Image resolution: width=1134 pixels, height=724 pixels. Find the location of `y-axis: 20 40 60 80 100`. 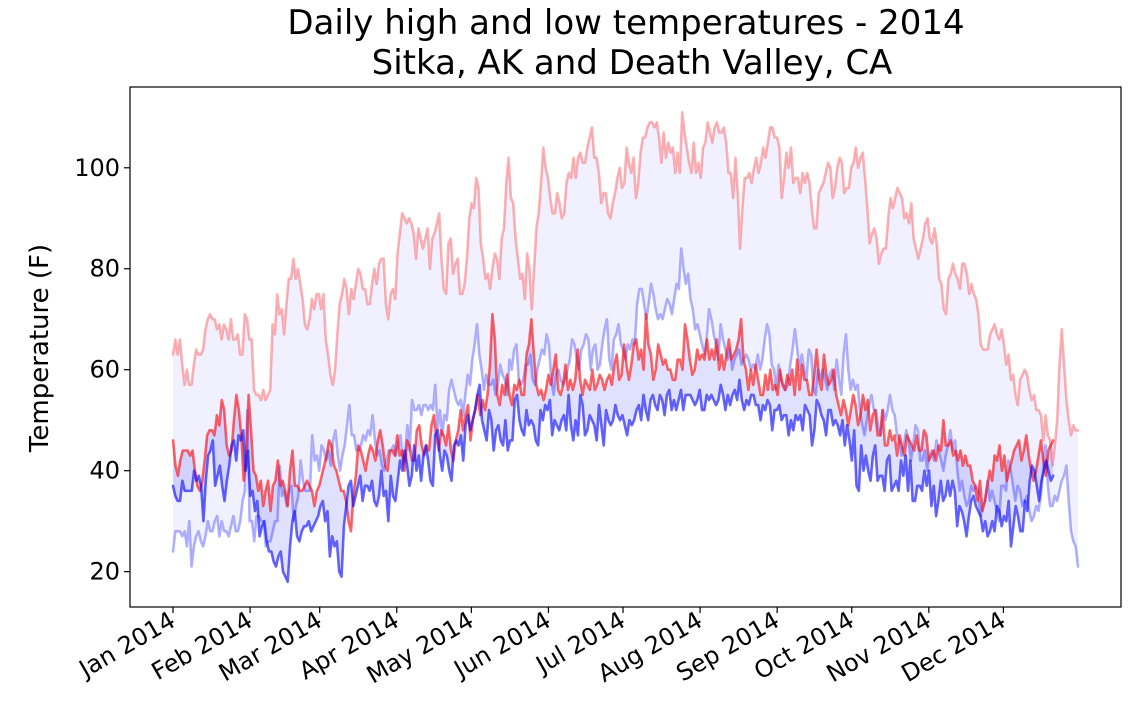

y-axis: 20 40 60 80 100 is located at coordinates (102, 370).